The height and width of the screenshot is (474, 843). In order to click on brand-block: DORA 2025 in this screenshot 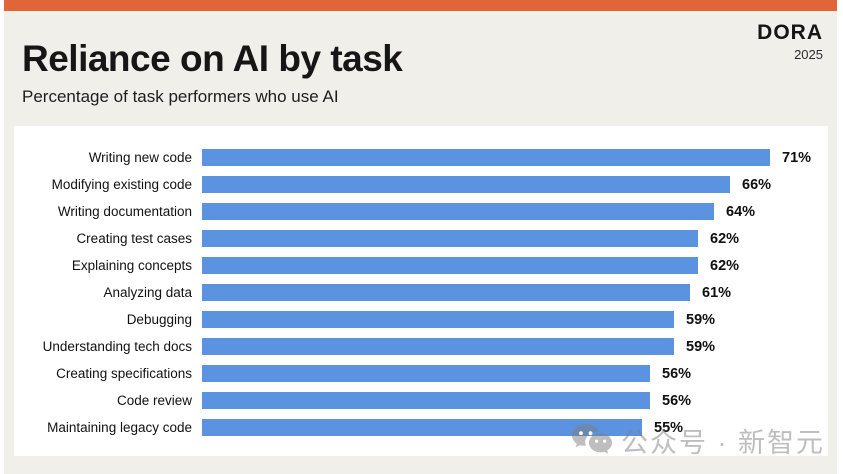, I will do `click(790, 41)`.